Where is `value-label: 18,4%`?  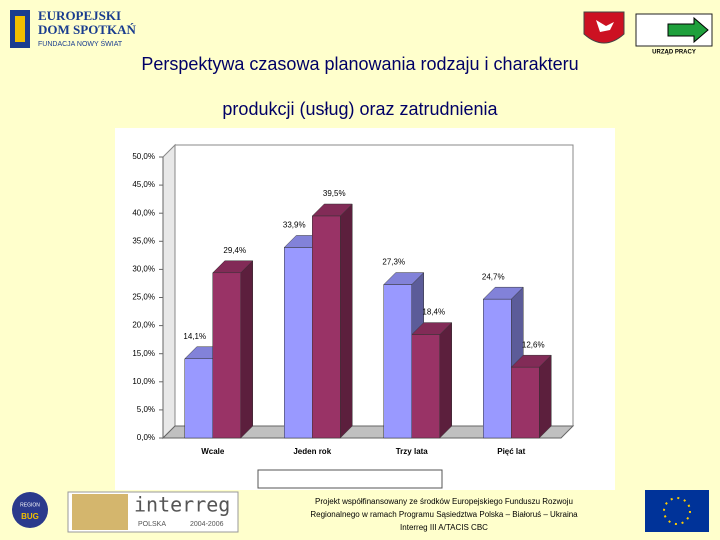 value-label: 18,4% is located at coordinates (433, 312).